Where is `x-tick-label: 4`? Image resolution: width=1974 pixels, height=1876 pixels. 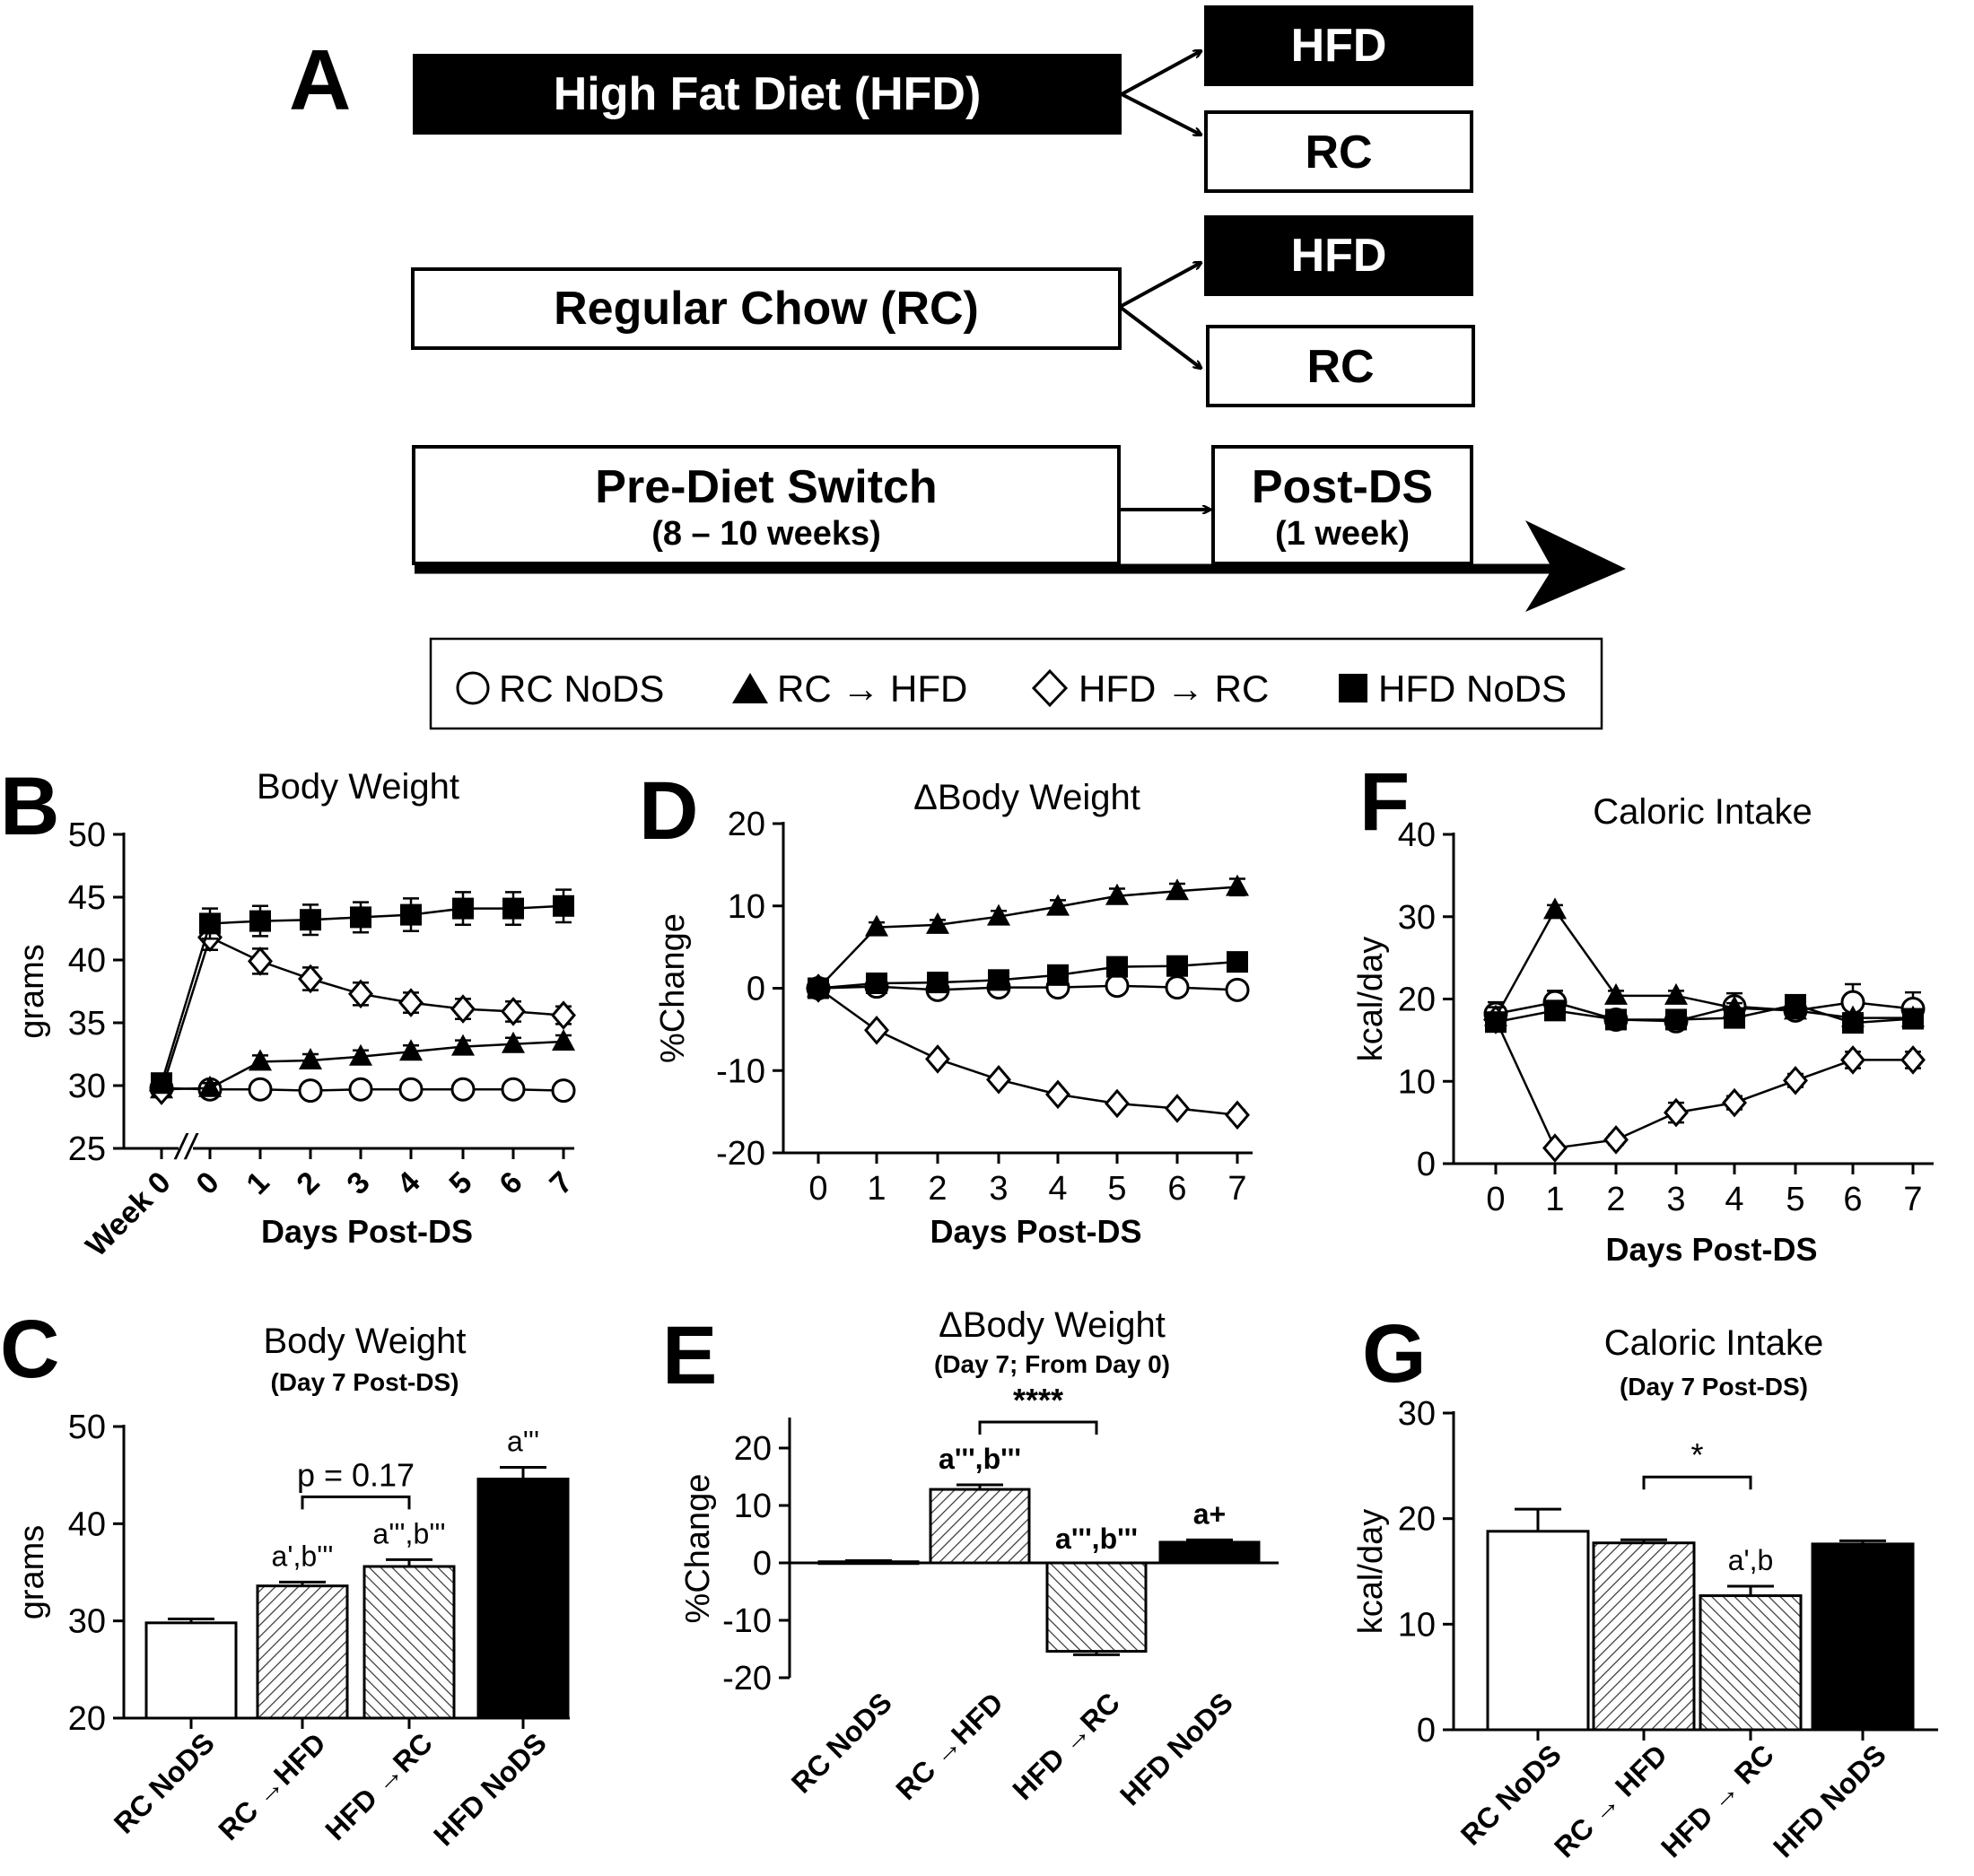 x-tick-label: 4 is located at coordinates (408, 1183).